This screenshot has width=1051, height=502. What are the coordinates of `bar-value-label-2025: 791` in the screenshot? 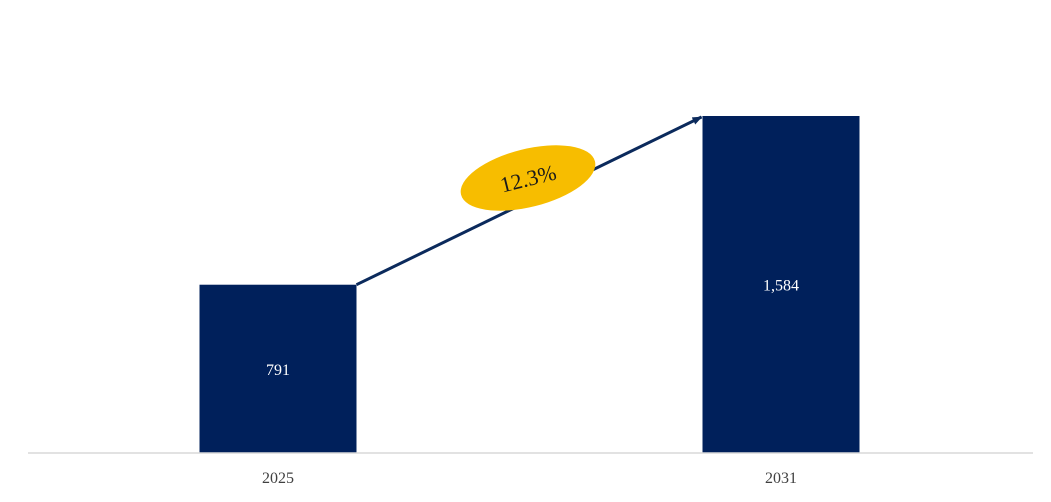 It's located at (278, 370).